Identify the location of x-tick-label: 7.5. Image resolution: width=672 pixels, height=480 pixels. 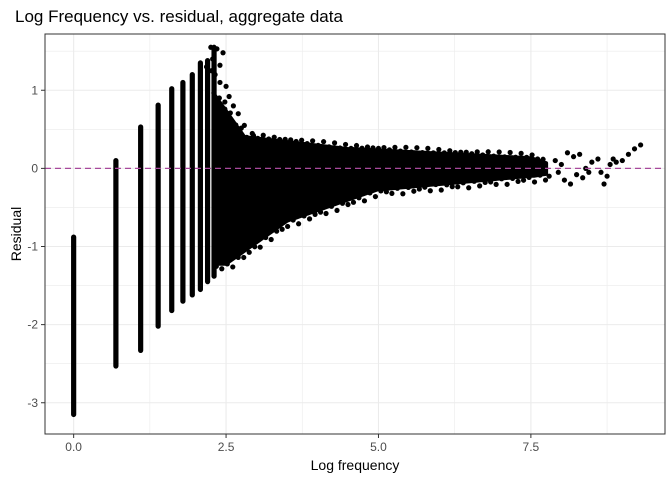
(531, 447).